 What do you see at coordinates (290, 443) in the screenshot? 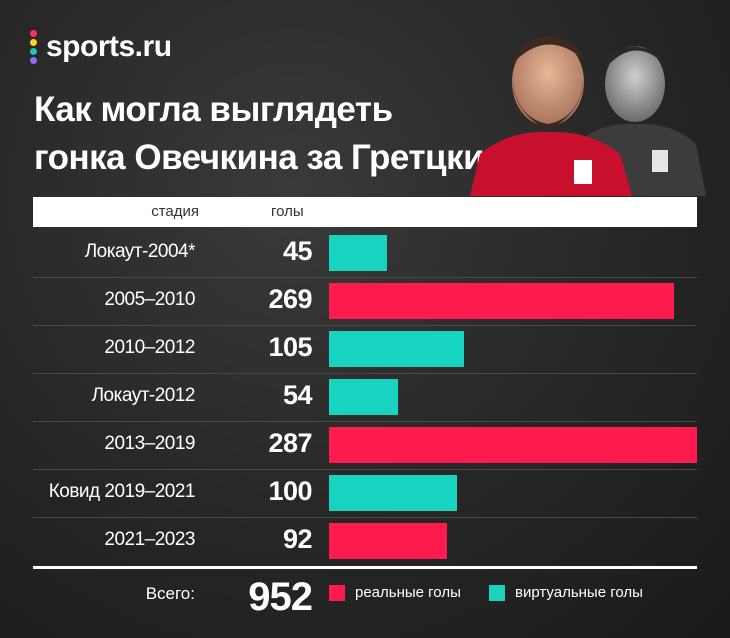
I see `data-label-goals: 287` at bounding box center [290, 443].